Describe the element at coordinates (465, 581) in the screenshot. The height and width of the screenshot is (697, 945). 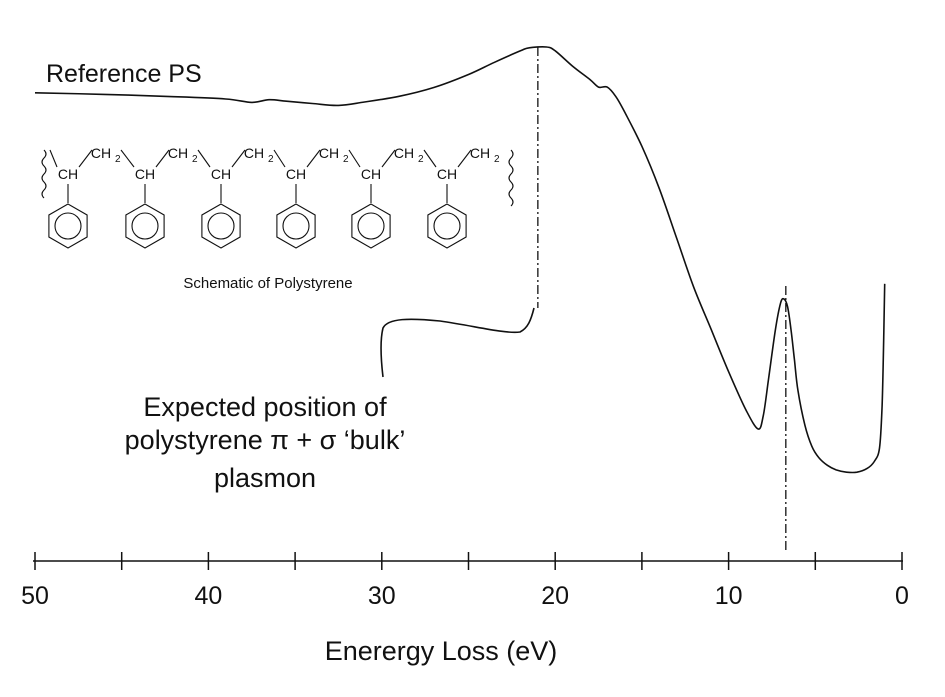
I see `x-axis-ticks: 50 40 30 20 10 0` at that location.